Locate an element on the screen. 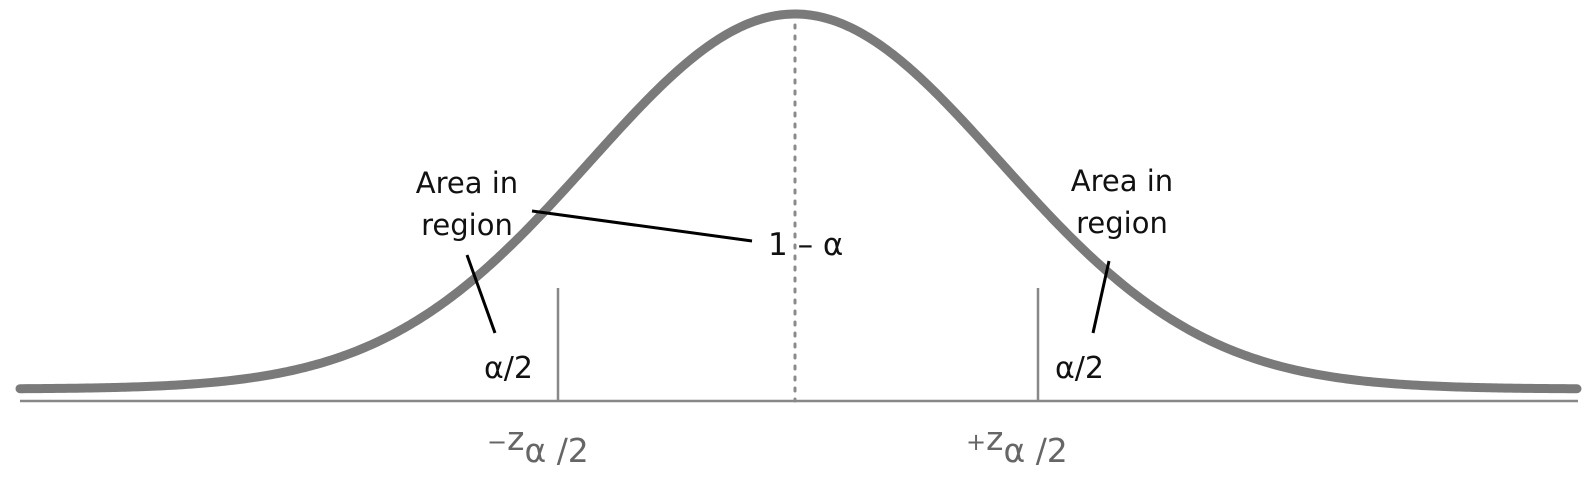 Image resolution: width=1593 pixels, height=481 pixels. left-area-label-line1: Area in is located at coordinates (467, 183).